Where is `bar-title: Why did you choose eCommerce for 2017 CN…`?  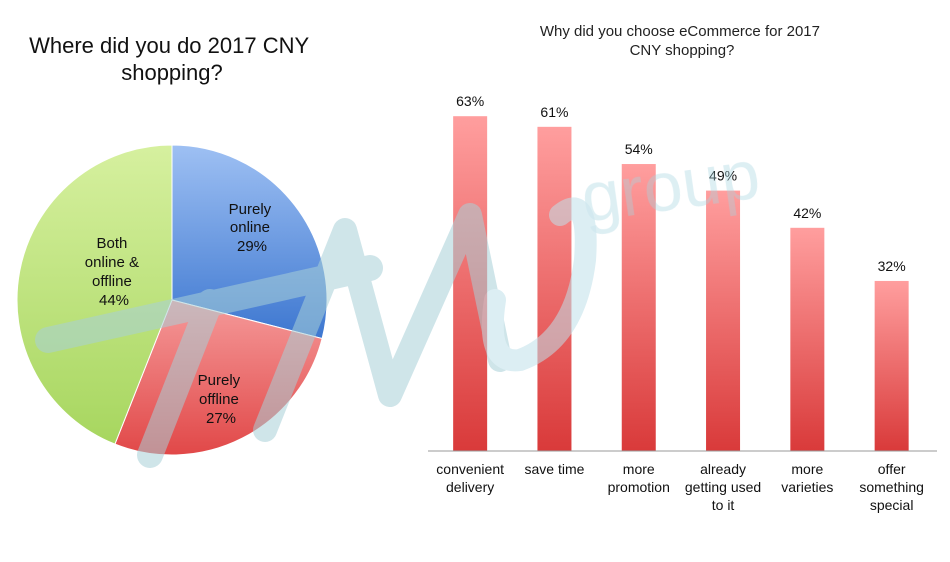 bar-title: Why did you choose eCommerce for 2017 CN… is located at coordinates (682, 41).